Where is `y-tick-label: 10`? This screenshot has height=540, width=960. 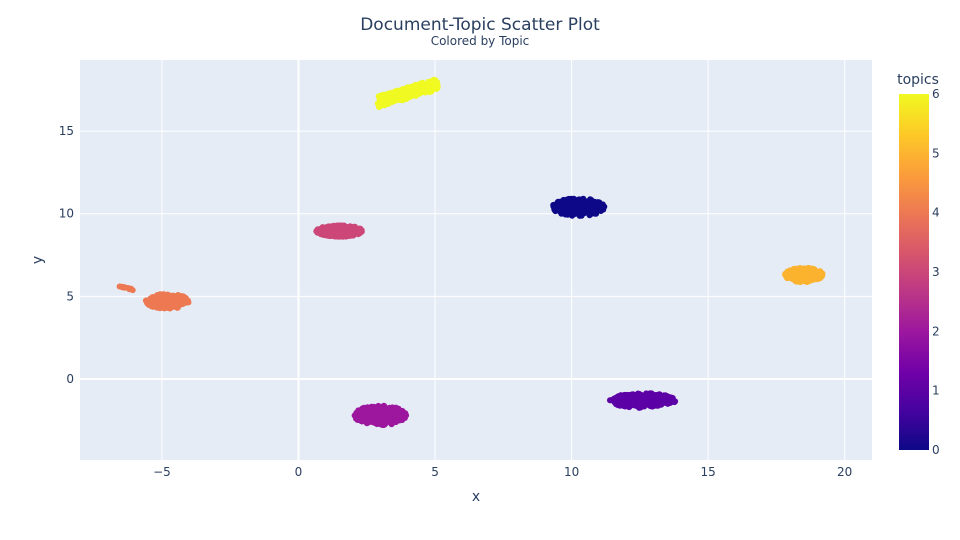 y-tick-label: 10 is located at coordinates (66, 214).